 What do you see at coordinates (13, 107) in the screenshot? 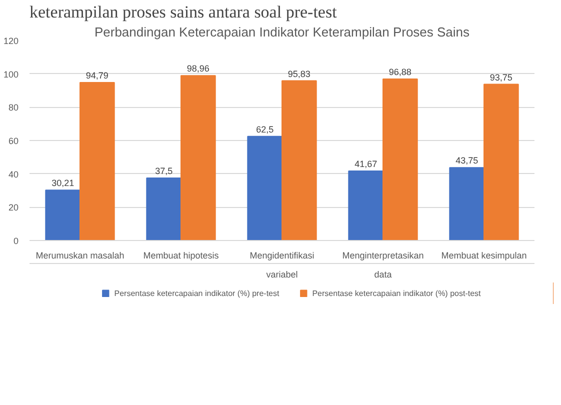
I see `y-tick-label: 80` at bounding box center [13, 107].